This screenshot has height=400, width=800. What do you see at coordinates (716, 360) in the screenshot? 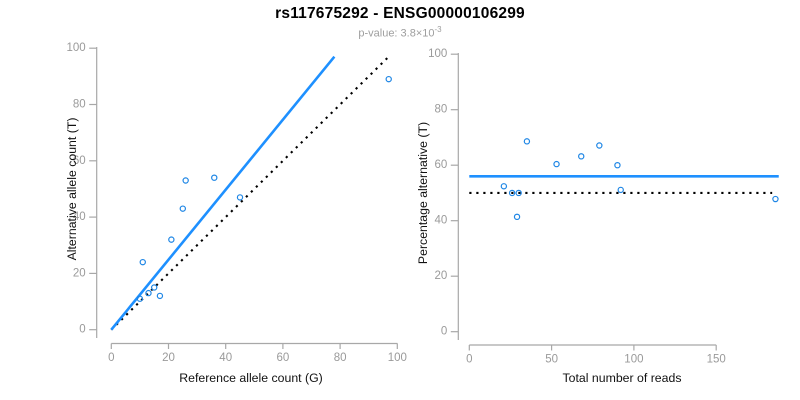
I see `x-tick-label: 150` at bounding box center [716, 360].